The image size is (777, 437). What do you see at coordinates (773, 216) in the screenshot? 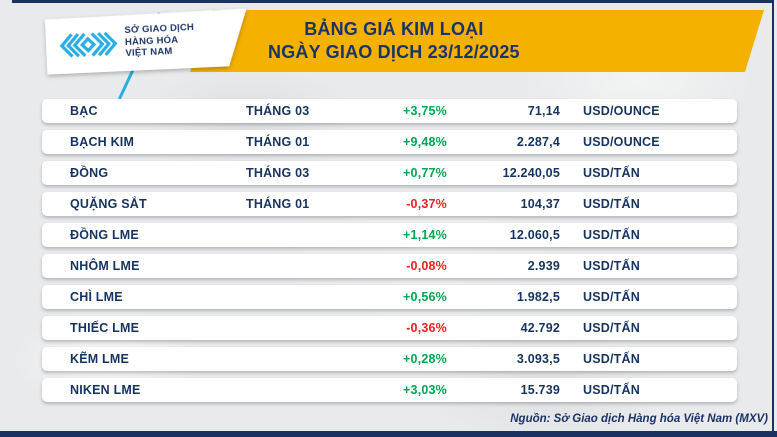
I see `right-accent-line` at bounding box center [773, 216].